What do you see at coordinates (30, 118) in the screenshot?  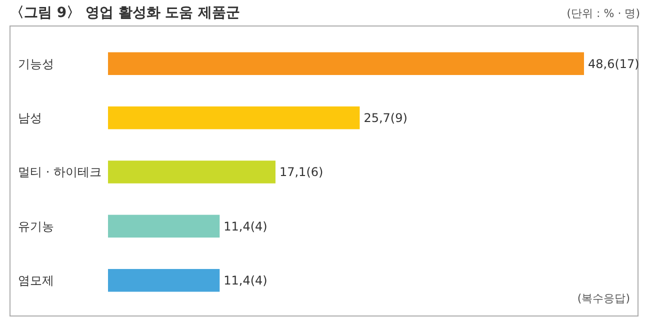 I see `y-tick-label: 남성` at bounding box center [30, 118].